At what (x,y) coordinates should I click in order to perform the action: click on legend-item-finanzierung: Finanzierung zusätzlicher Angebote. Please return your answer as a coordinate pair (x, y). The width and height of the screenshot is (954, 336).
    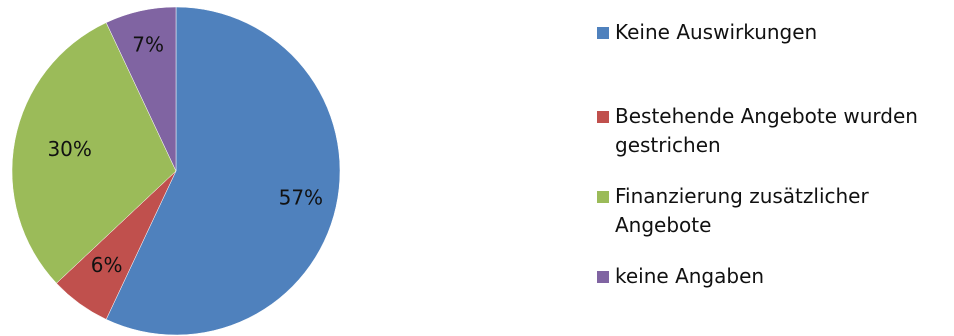
    Looking at the image, I should click on (771, 211).